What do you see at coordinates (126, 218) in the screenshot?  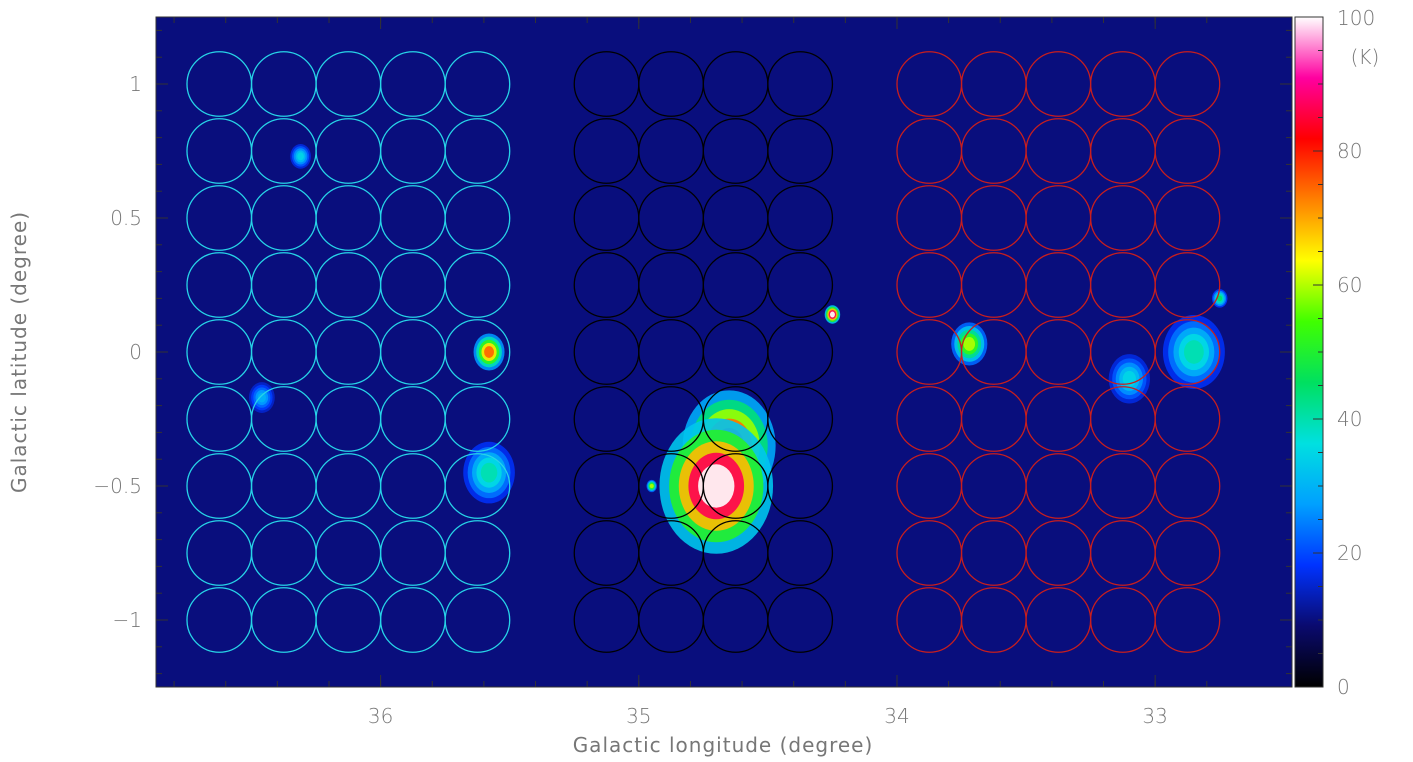 I see `y-tick-label: 0.5` at bounding box center [126, 218].